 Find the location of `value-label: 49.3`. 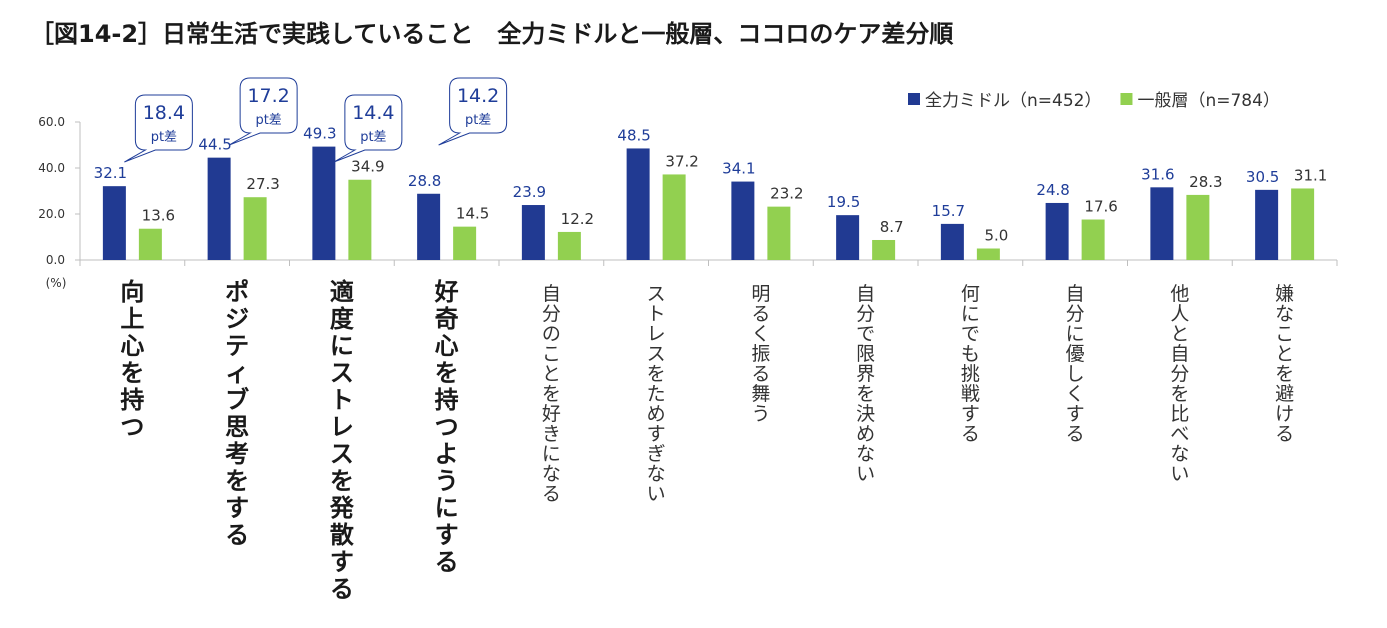

value-label: 49.3 is located at coordinates (319, 134).